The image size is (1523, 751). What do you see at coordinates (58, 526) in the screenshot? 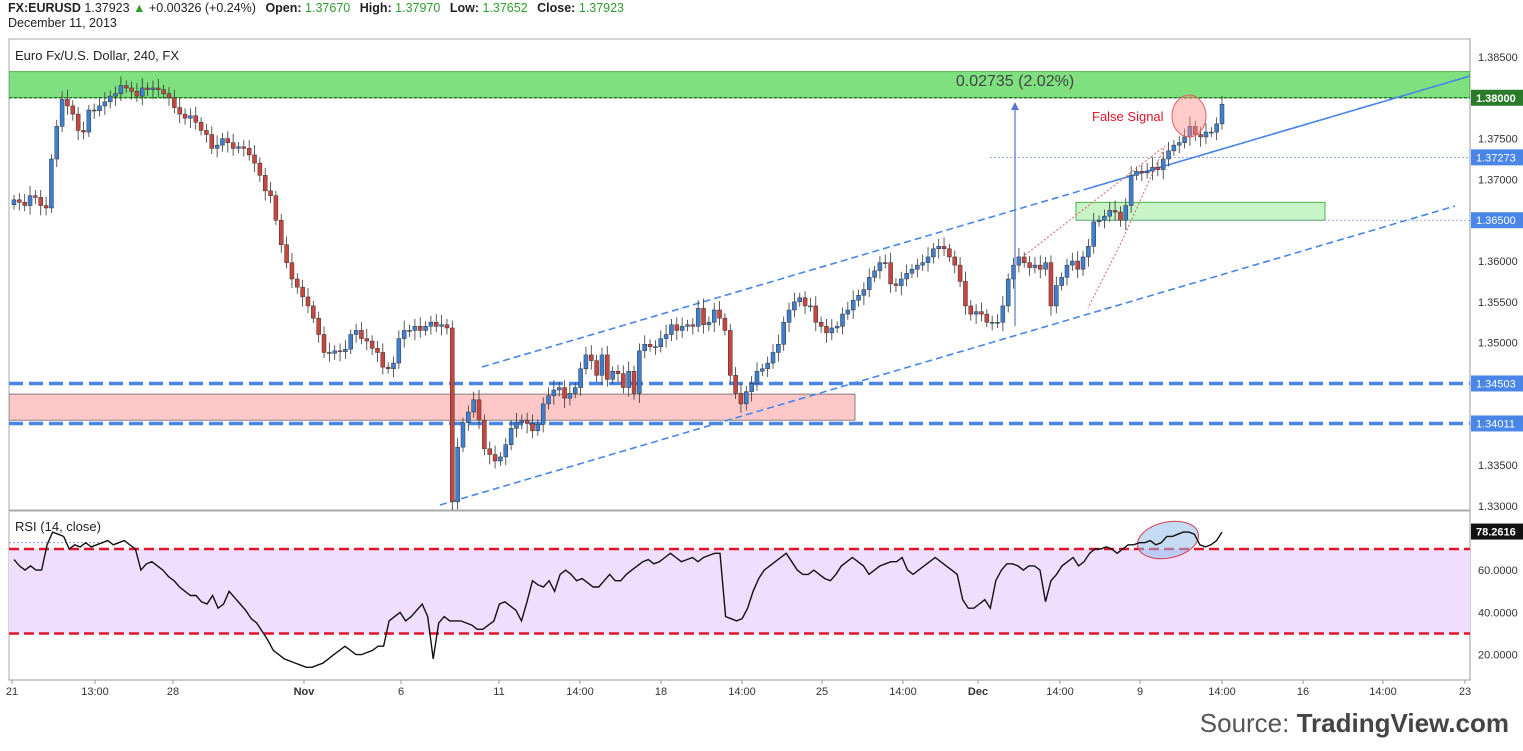
I see `rsi-title: RSI (14, close)` at bounding box center [58, 526].